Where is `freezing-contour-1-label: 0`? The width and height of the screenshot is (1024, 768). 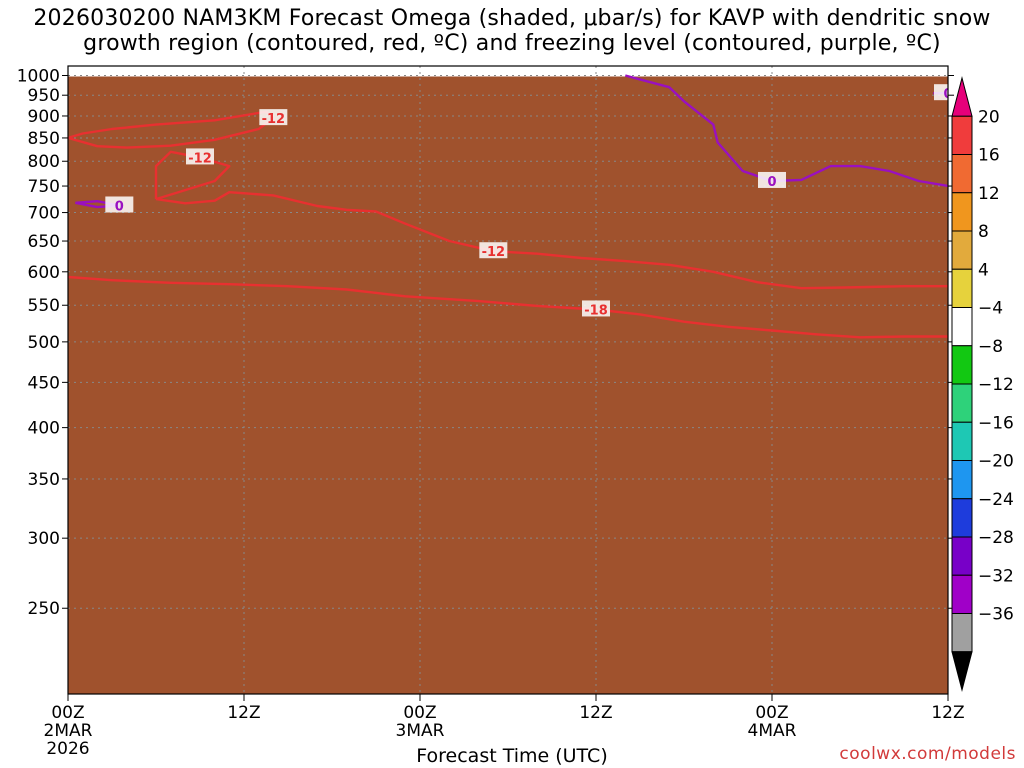
freezing-contour-1-label: 0 is located at coordinates (771, 182).